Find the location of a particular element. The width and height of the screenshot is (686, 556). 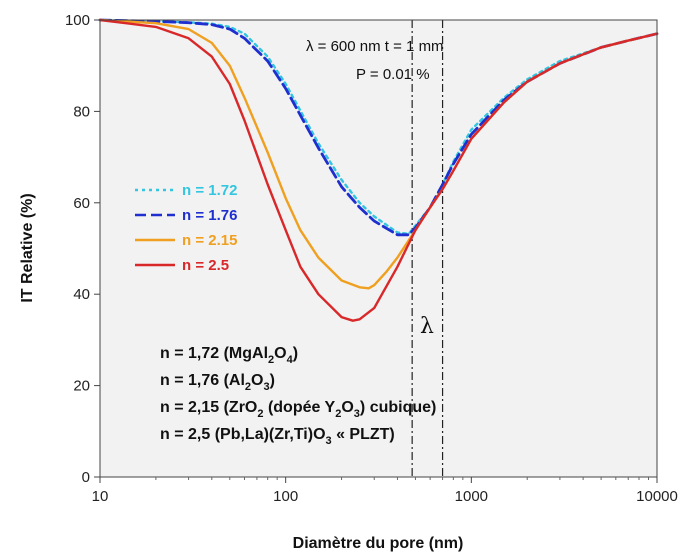

material-n: n = 1,72 is located at coordinates (192, 353).